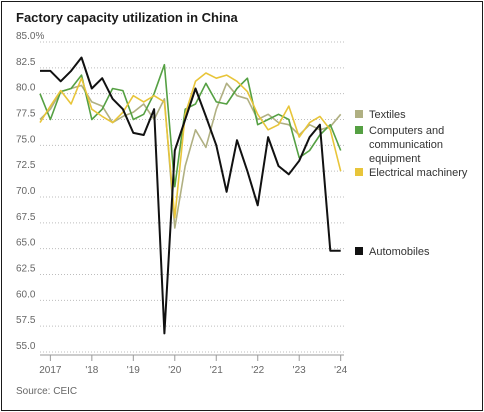 This screenshot has width=484, height=412. What do you see at coordinates (340, 370) in the screenshot?
I see `x-tick-label: '24` at bounding box center [340, 370].